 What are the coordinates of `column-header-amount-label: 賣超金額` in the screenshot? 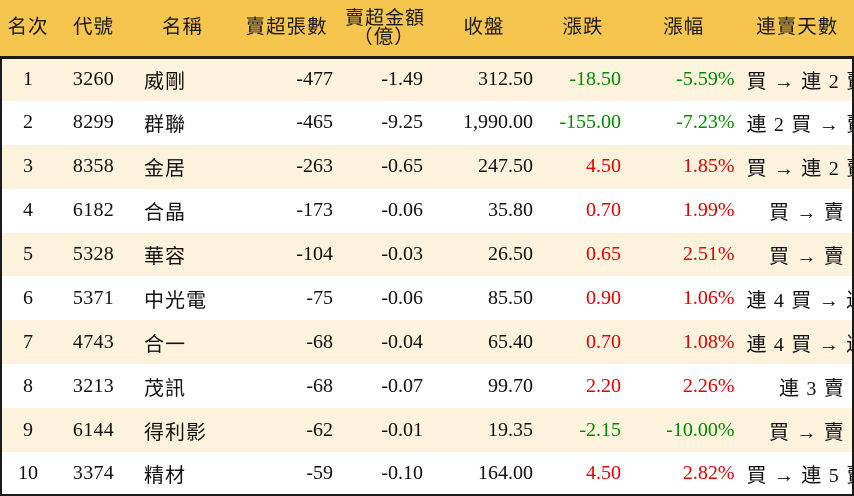 It's located at (385, 18).